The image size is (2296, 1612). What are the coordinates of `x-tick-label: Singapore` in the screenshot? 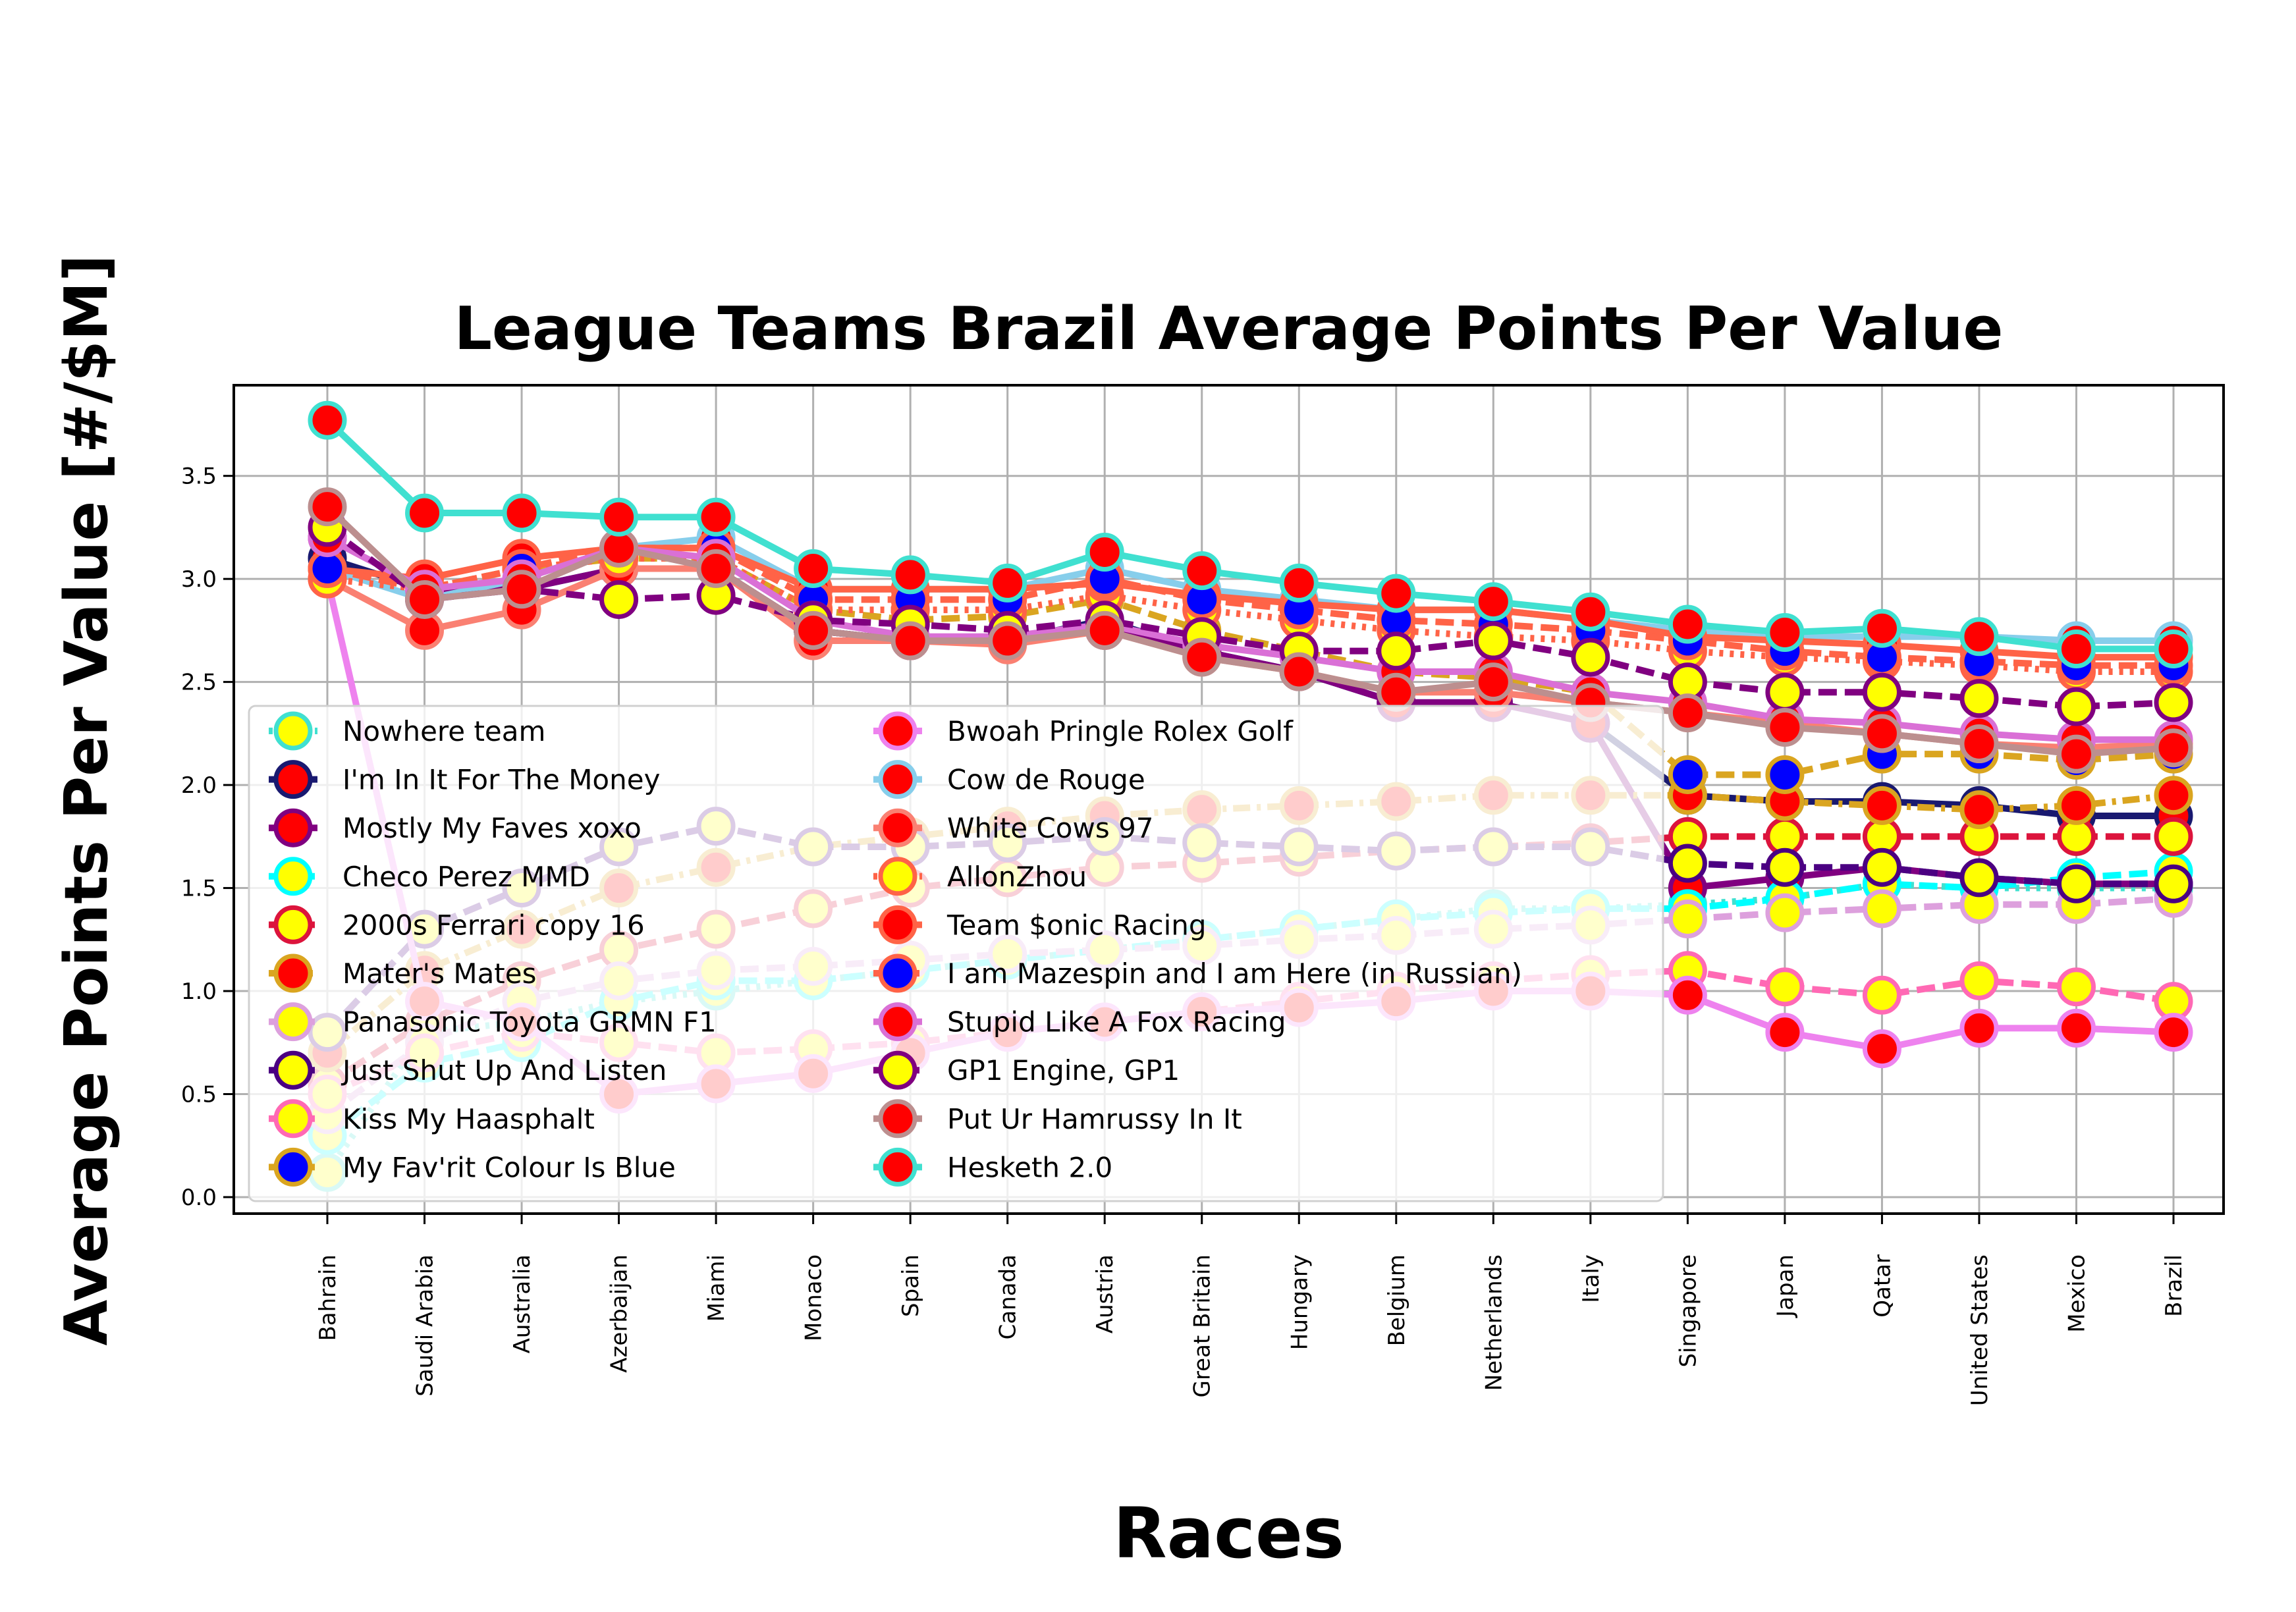 It's located at (1688, 1311).